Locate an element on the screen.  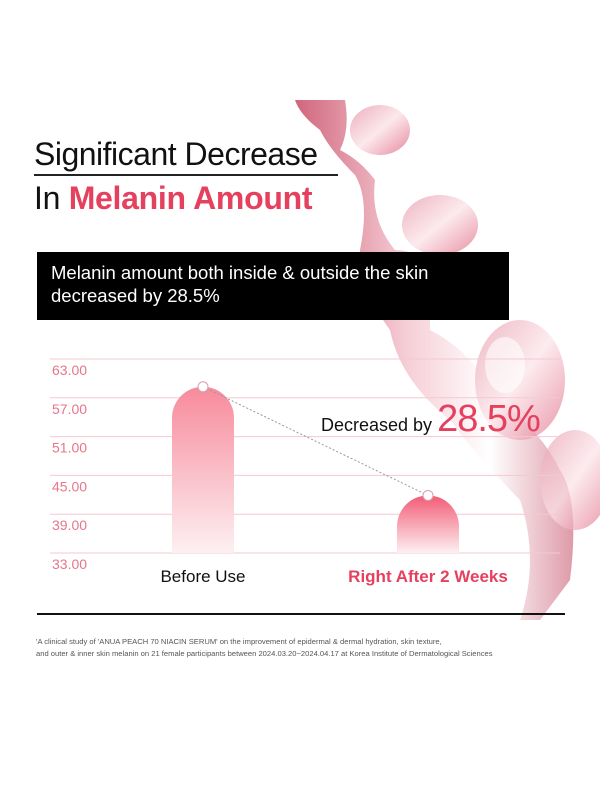
callout-label: Decreased by is located at coordinates (379, 425).